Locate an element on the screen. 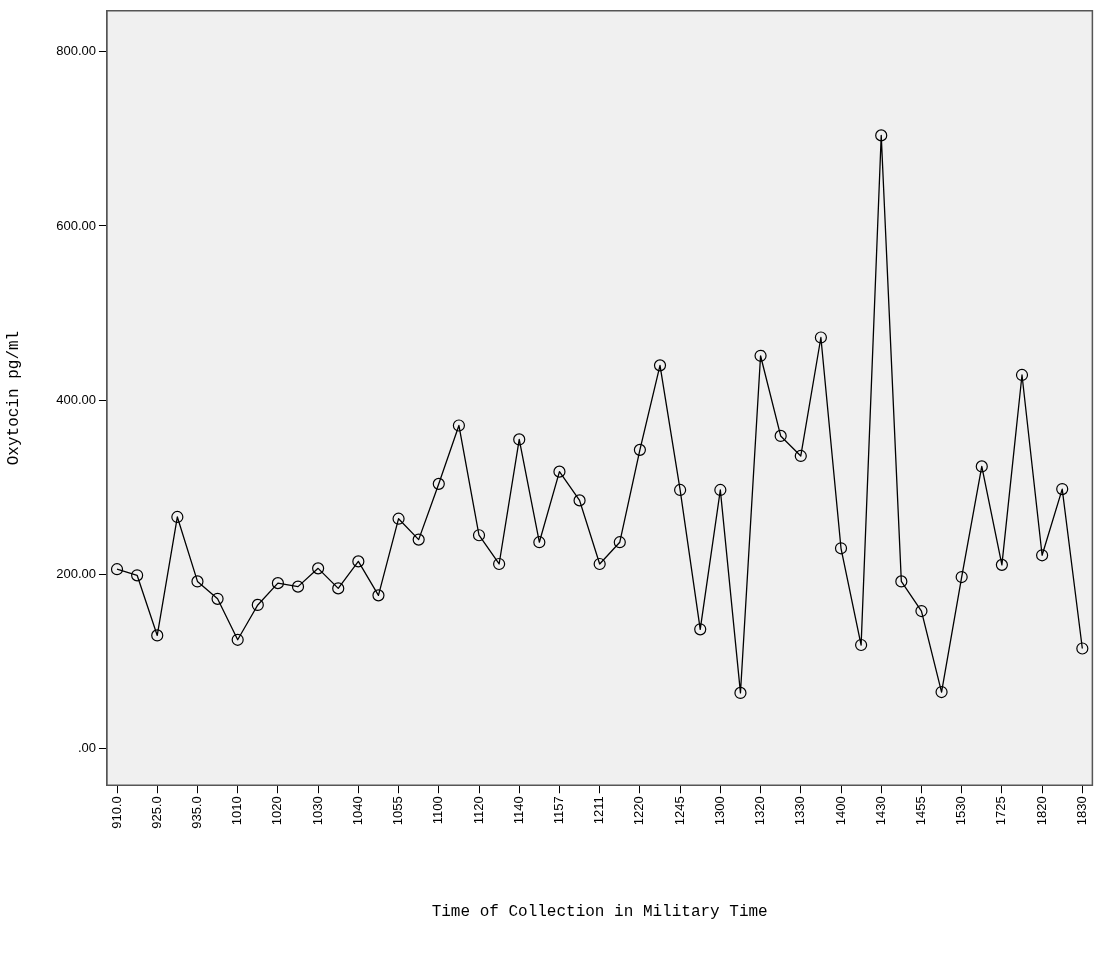 The height and width of the screenshot is (955, 1101). x-tick-label: 1040 is located at coordinates (357, 811).